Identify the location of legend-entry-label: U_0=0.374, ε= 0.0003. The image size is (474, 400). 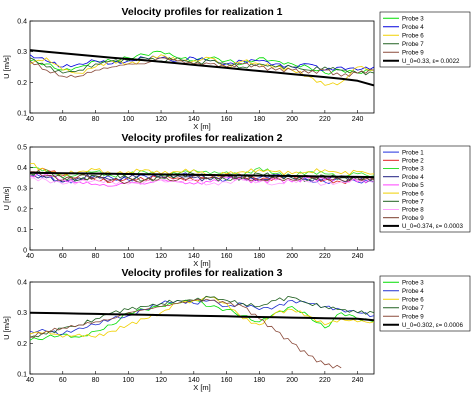
(432, 226).